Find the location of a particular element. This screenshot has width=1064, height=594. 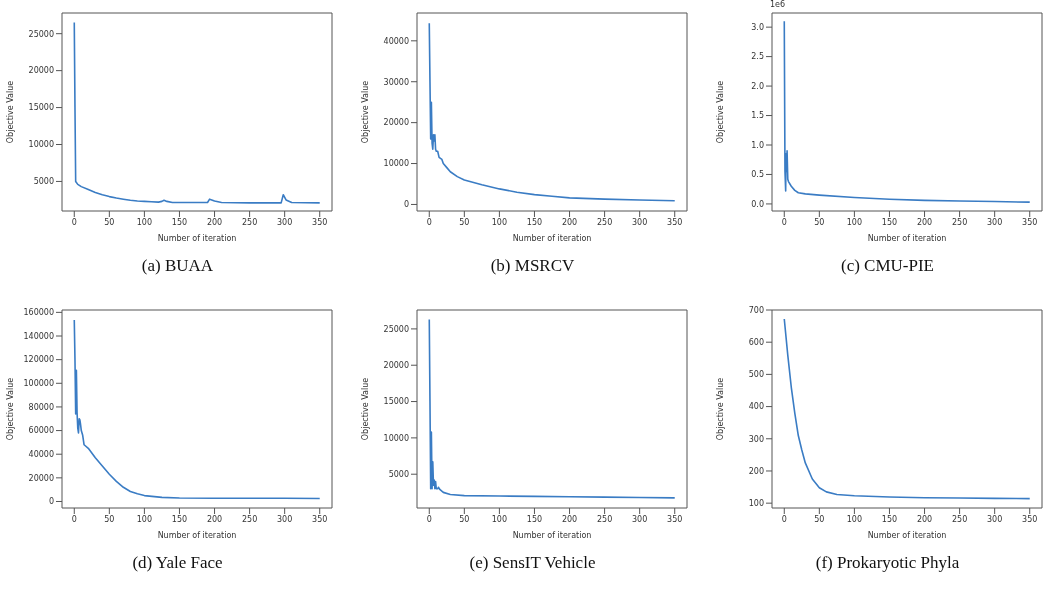

text: (f) Prokaryotic Phyla is located at coordinates (887, 563).